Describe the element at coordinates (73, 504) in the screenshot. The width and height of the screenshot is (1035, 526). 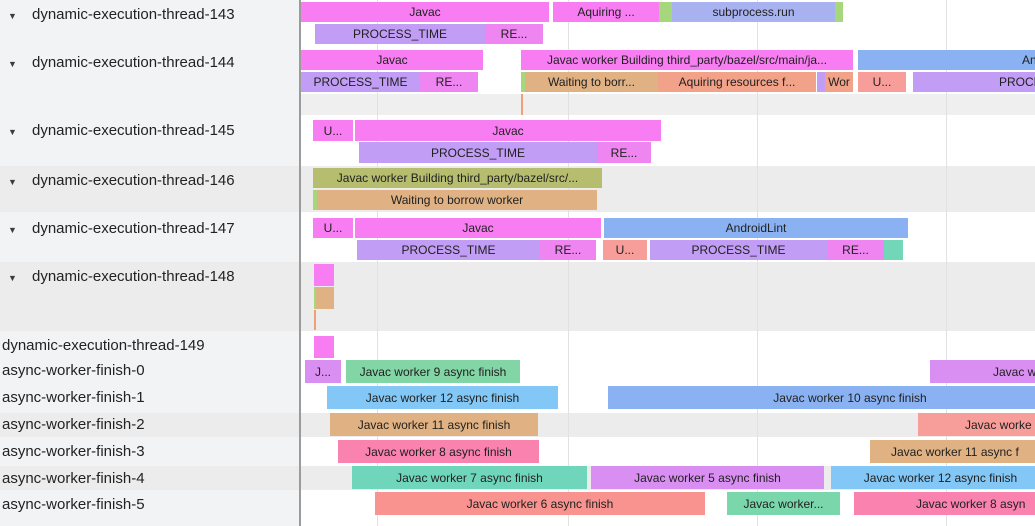
I see `track-label: async-worker-finish-5` at that location.